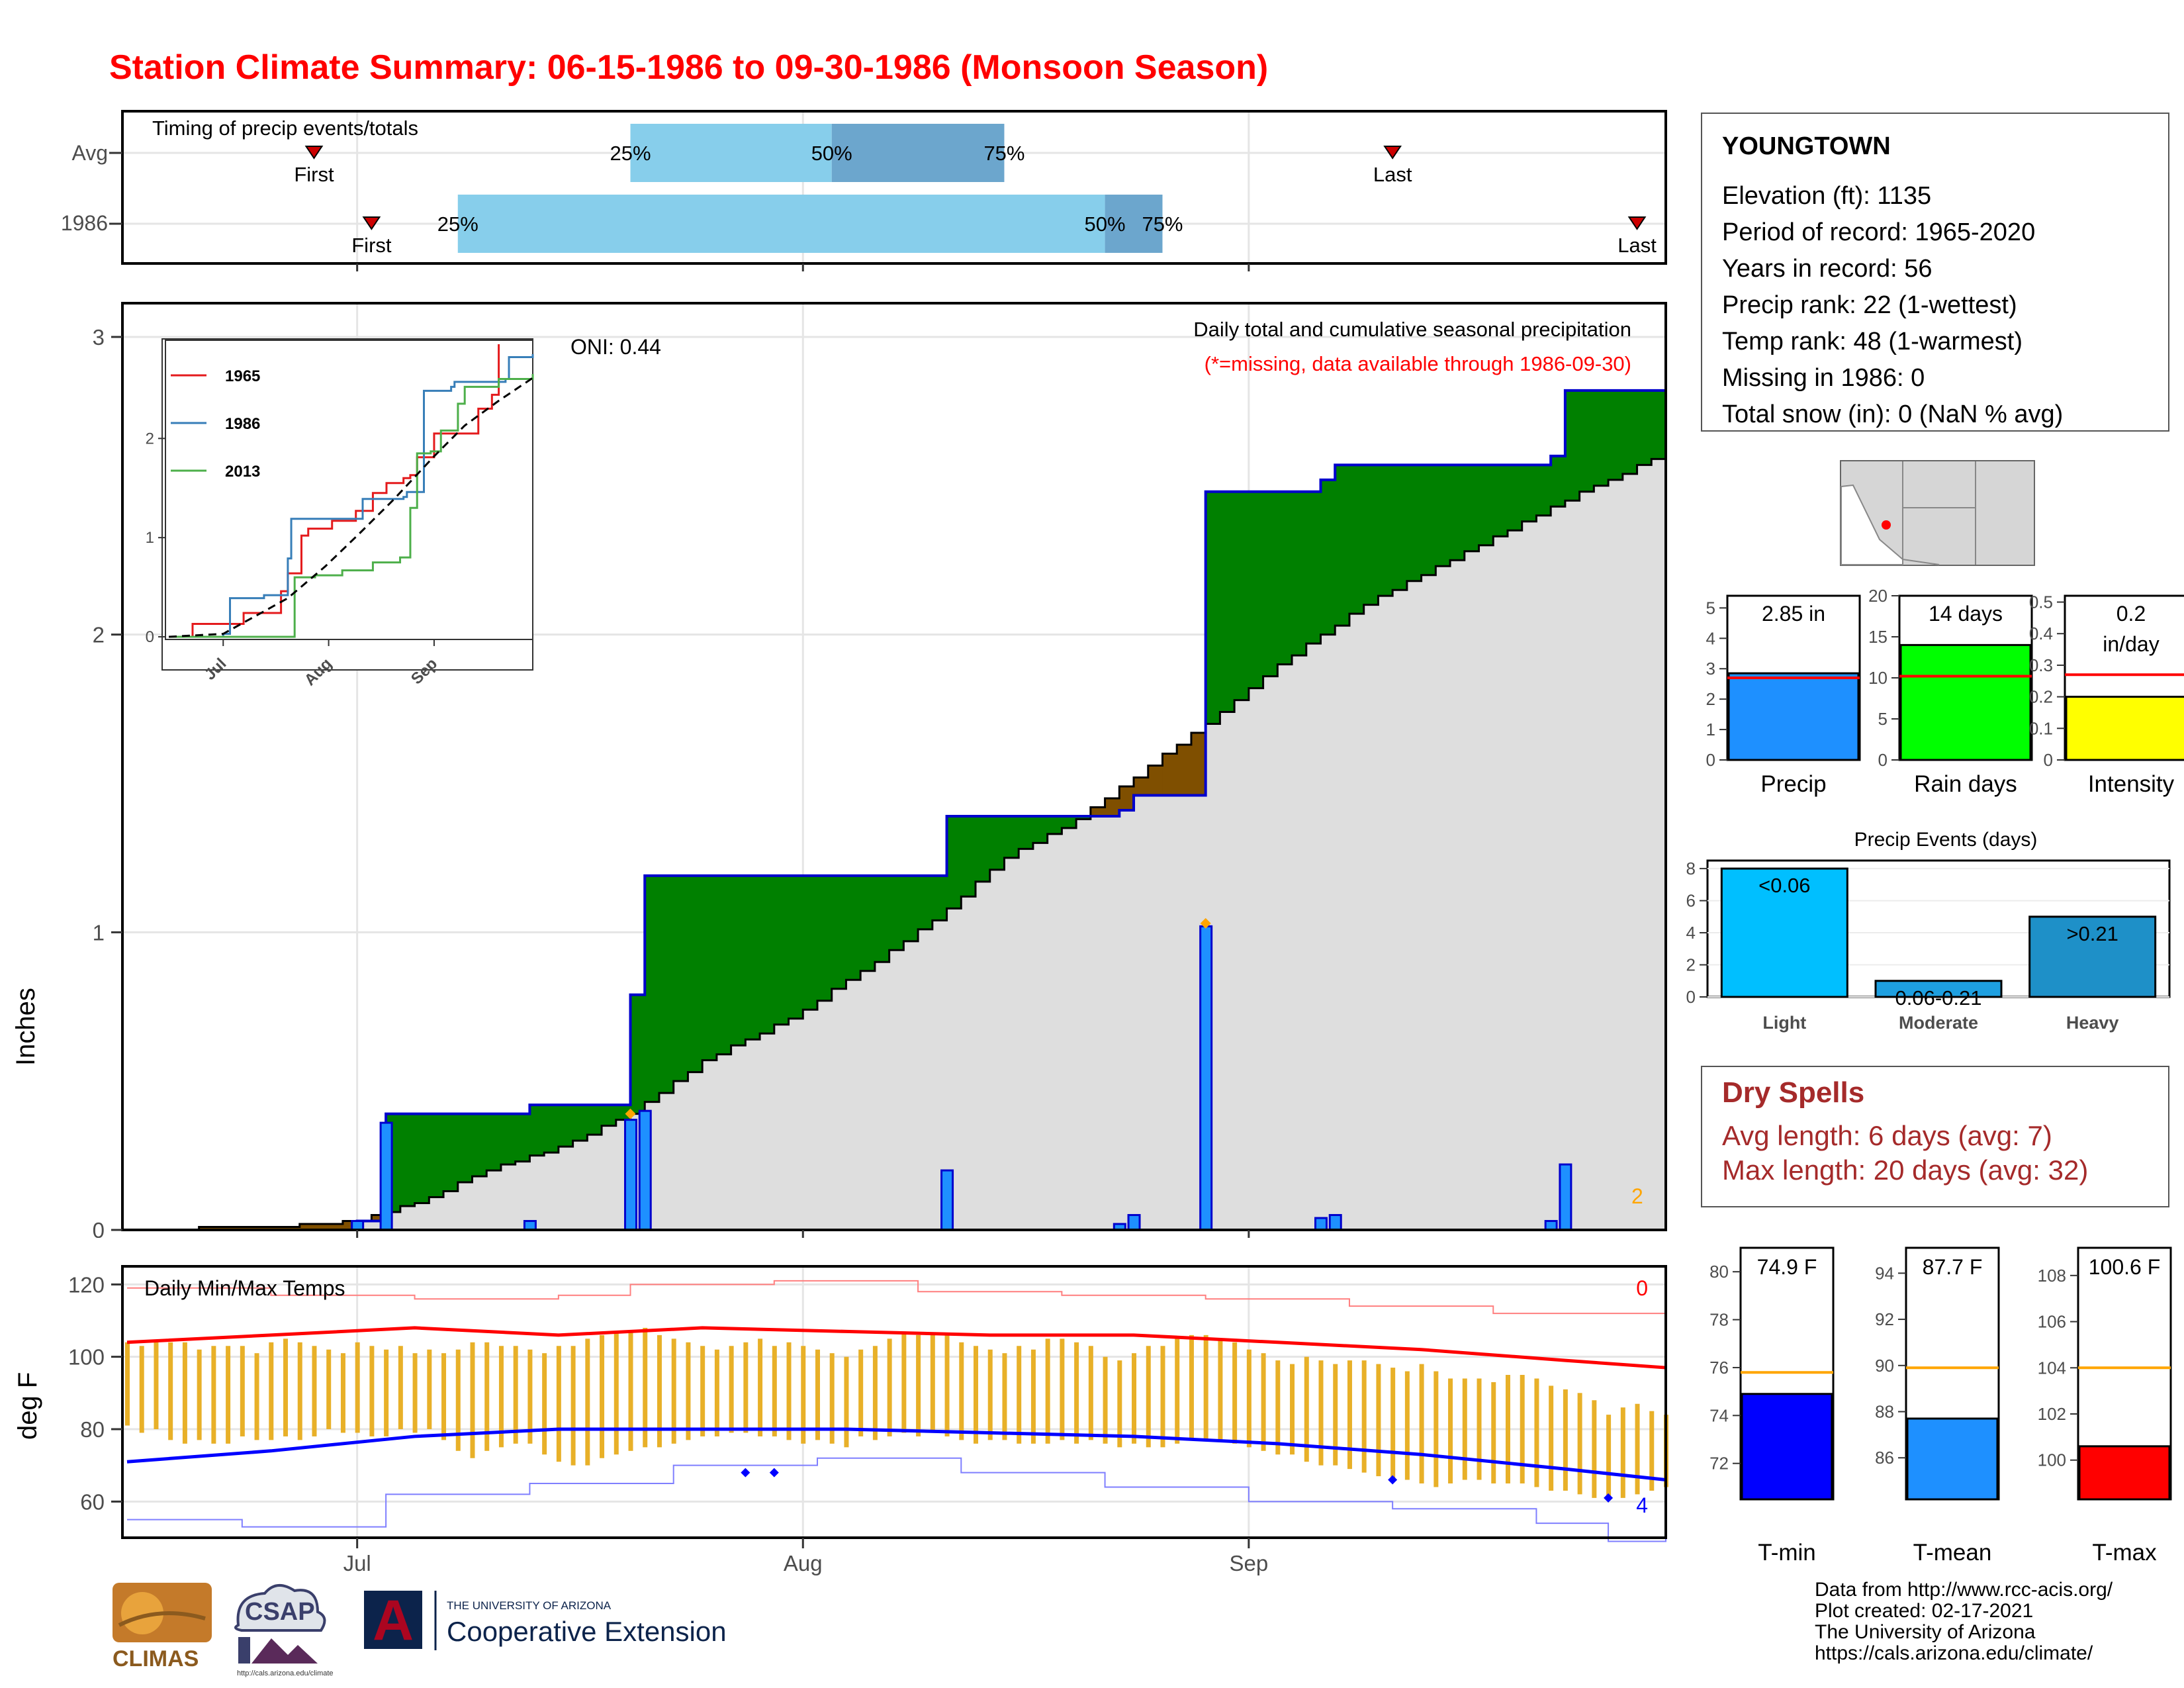  I want to click on temp-summary-label: T-min, so click(1787, 1553).